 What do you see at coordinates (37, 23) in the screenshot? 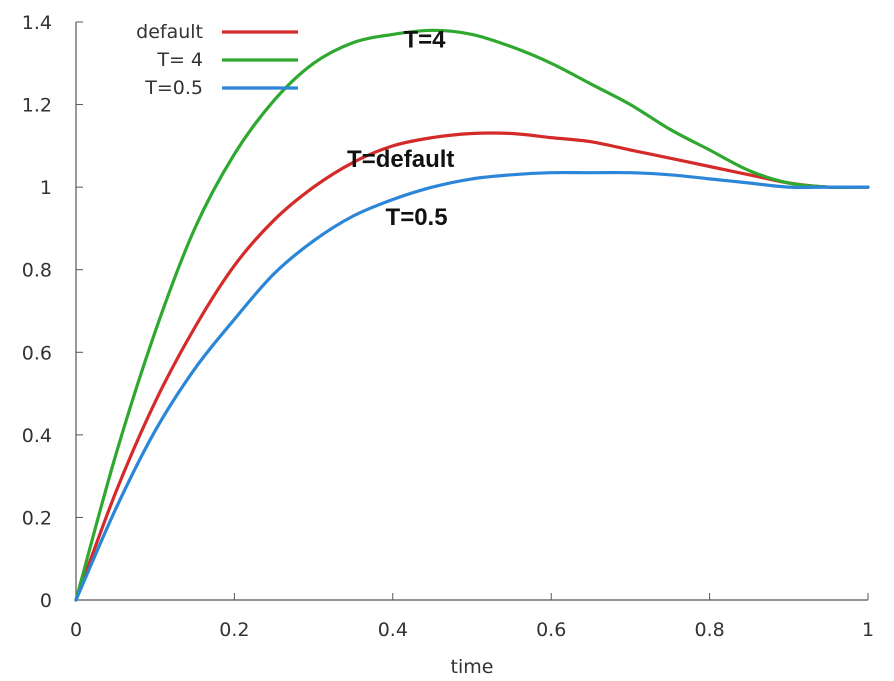
I see `y-tick-label: 1.4` at bounding box center [37, 23].